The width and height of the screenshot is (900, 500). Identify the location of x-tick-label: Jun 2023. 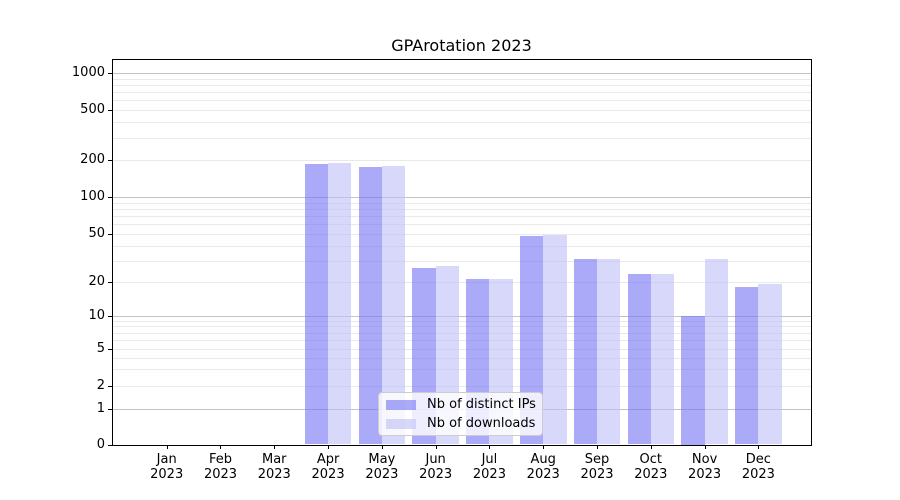
(436, 467).